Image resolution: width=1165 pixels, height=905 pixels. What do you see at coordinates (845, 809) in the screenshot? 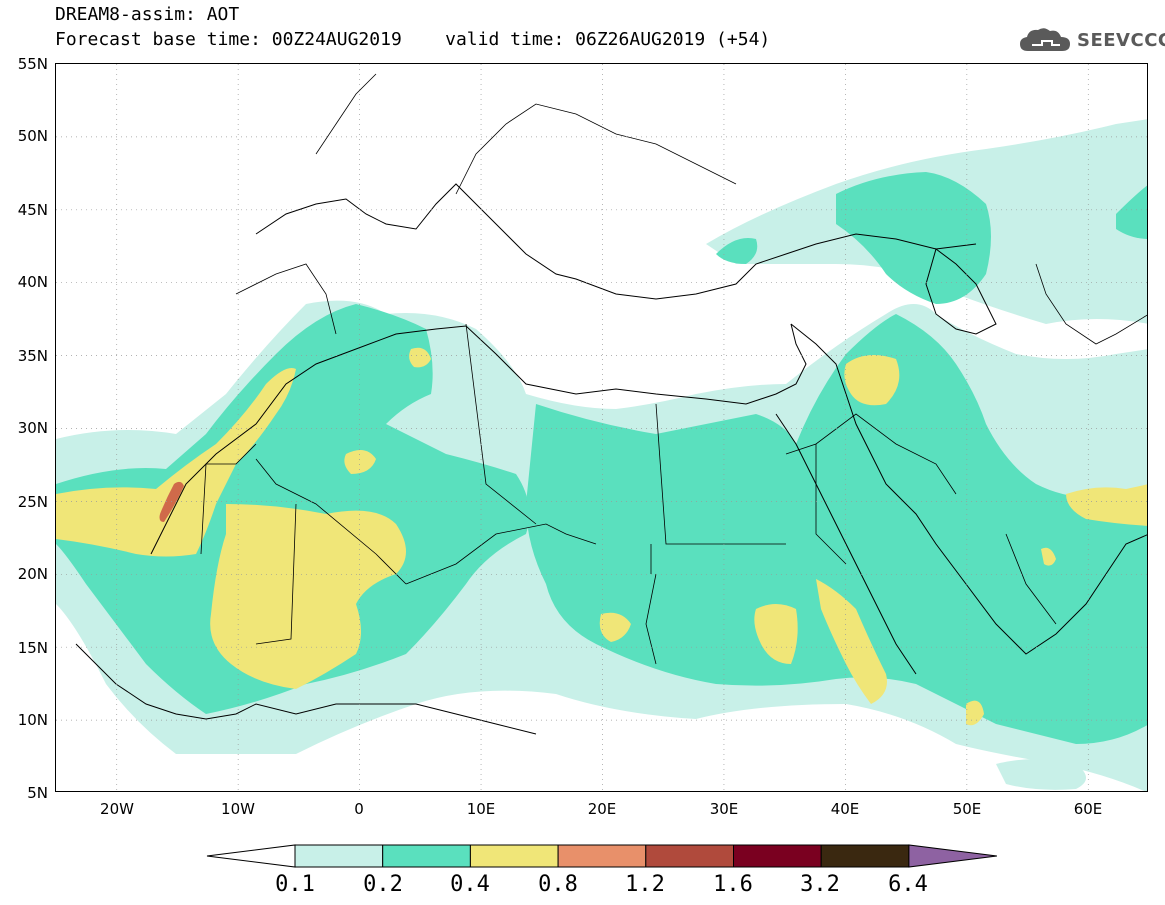
I see `lon-label: 40E` at bounding box center [845, 809].